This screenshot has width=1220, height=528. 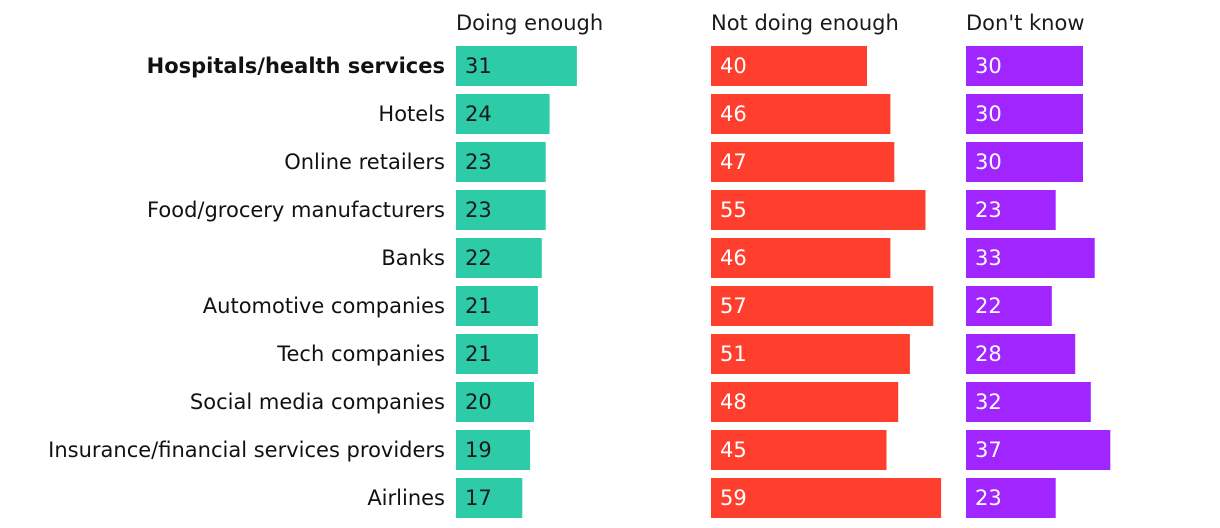 I want to click on value-label-0-8: 19, so click(x=478, y=450).